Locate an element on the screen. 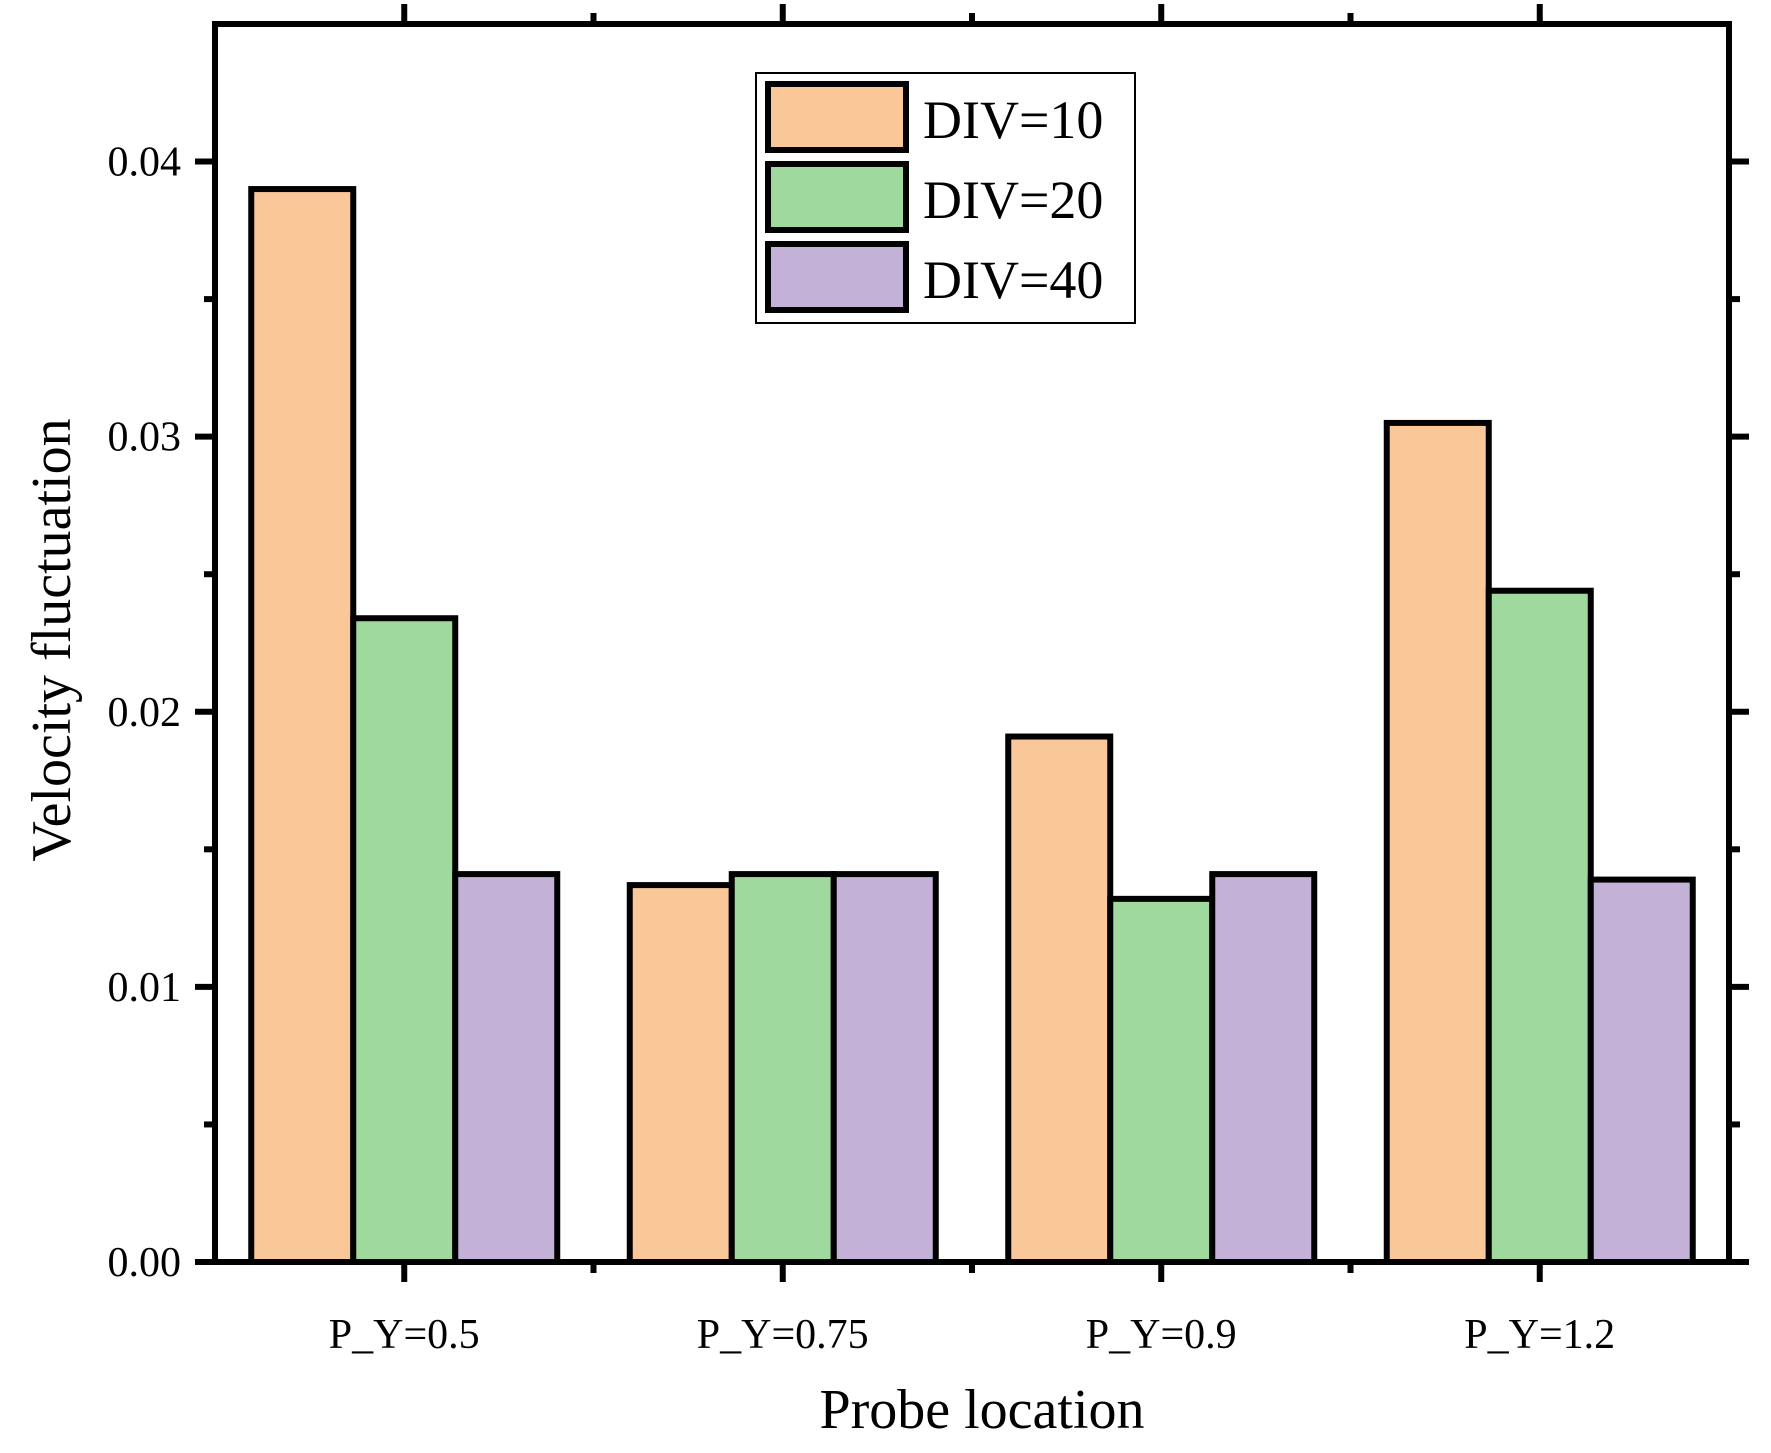 This screenshot has height=1453, width=1771. legend-label: DIV=20 is located at coordinates (1013, 200).